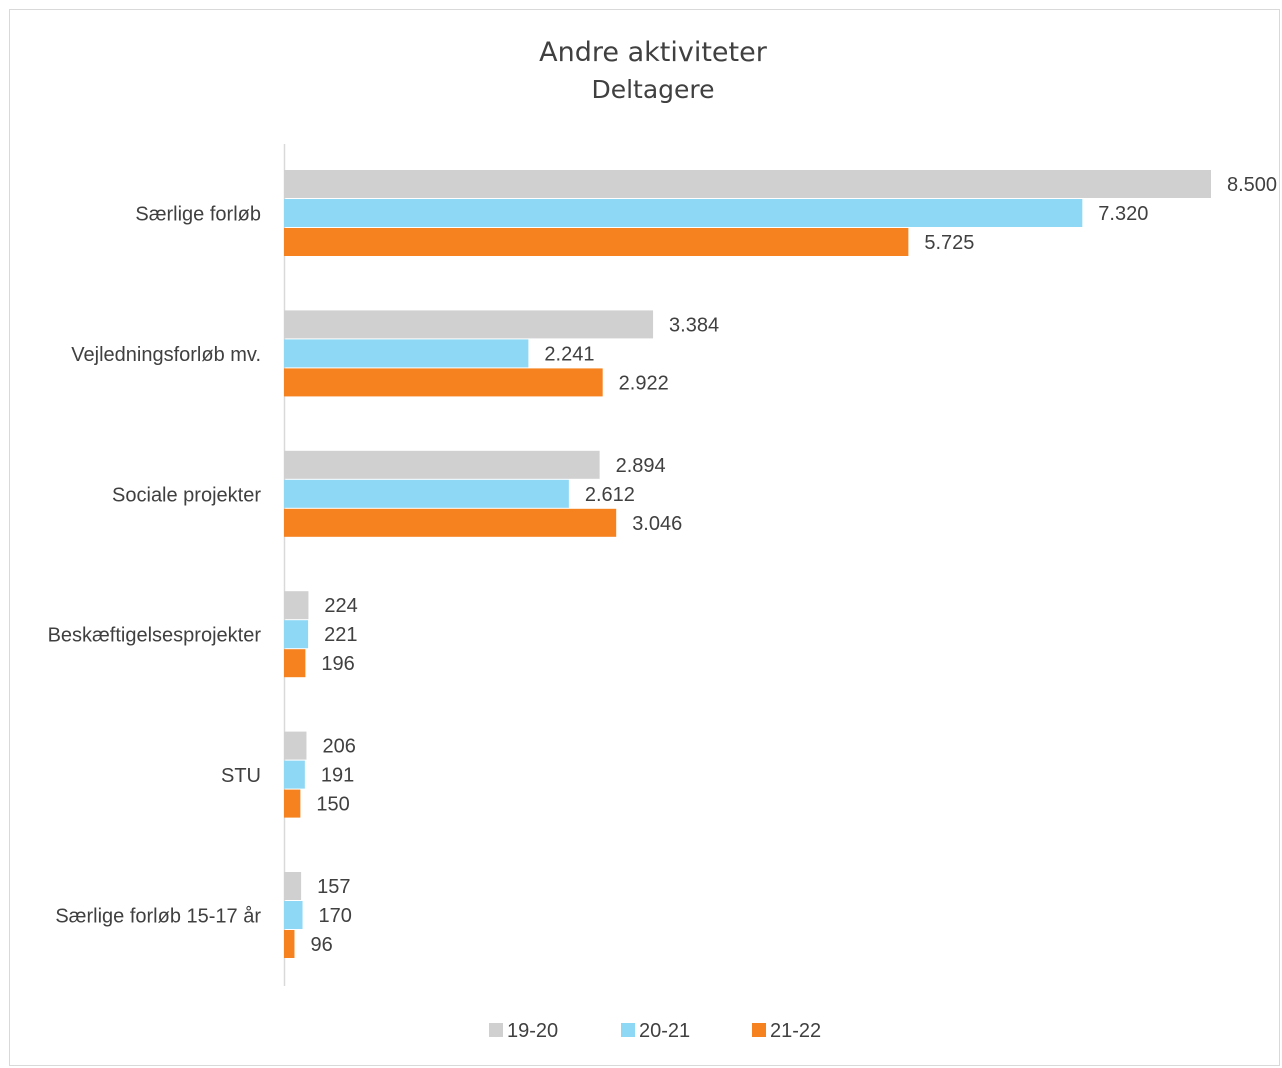 This screenshot has height=1068, width=1282. I want to click on category-label-stu: STU, so click(241, 776).